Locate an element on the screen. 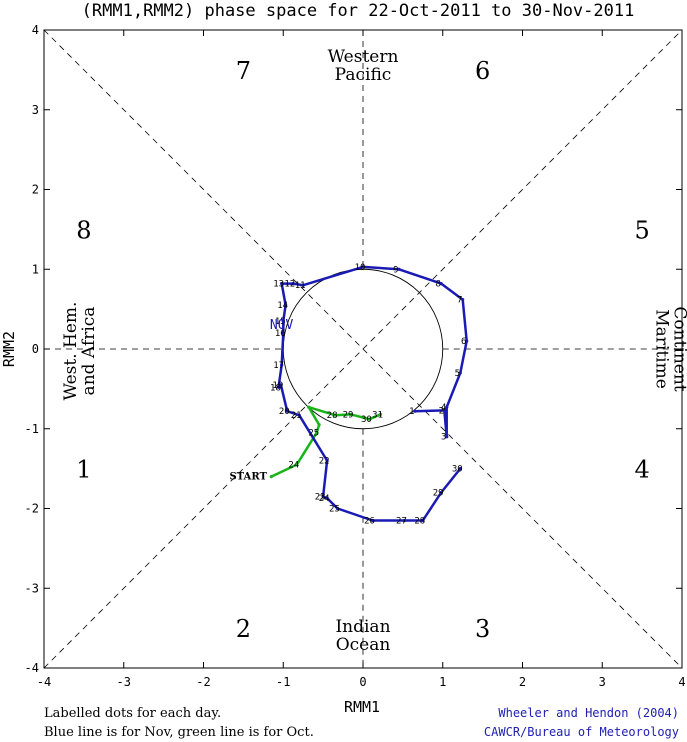 The width and height of the screenshot is (687, 742). point-label: 7 is located at coordinates (459, 301).